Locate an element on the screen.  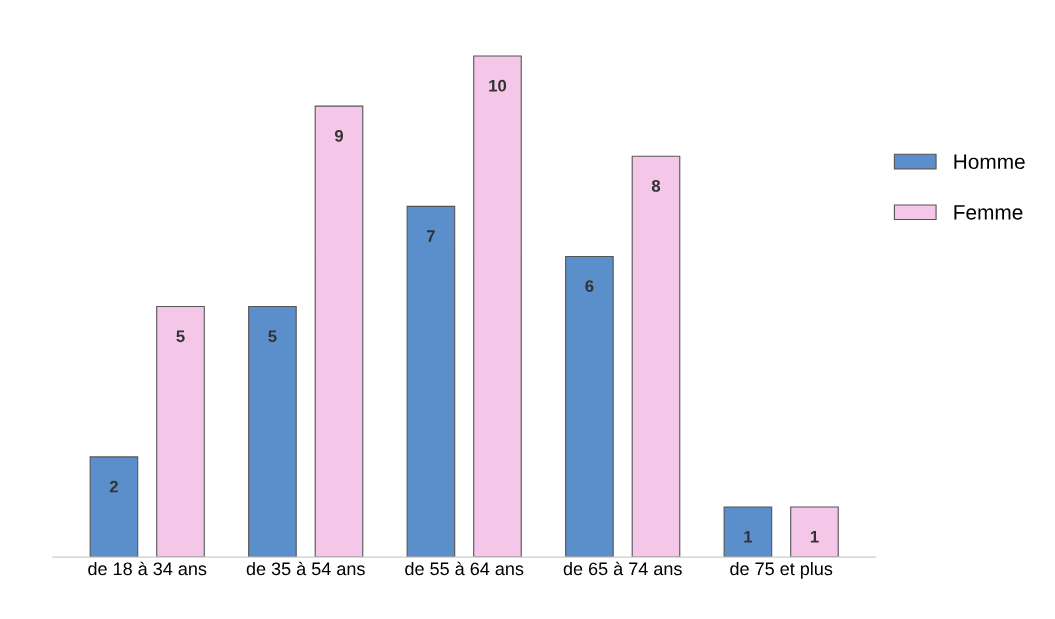
x-tick-label: de 55 à 64 ans is located at coordinates (464, 568).